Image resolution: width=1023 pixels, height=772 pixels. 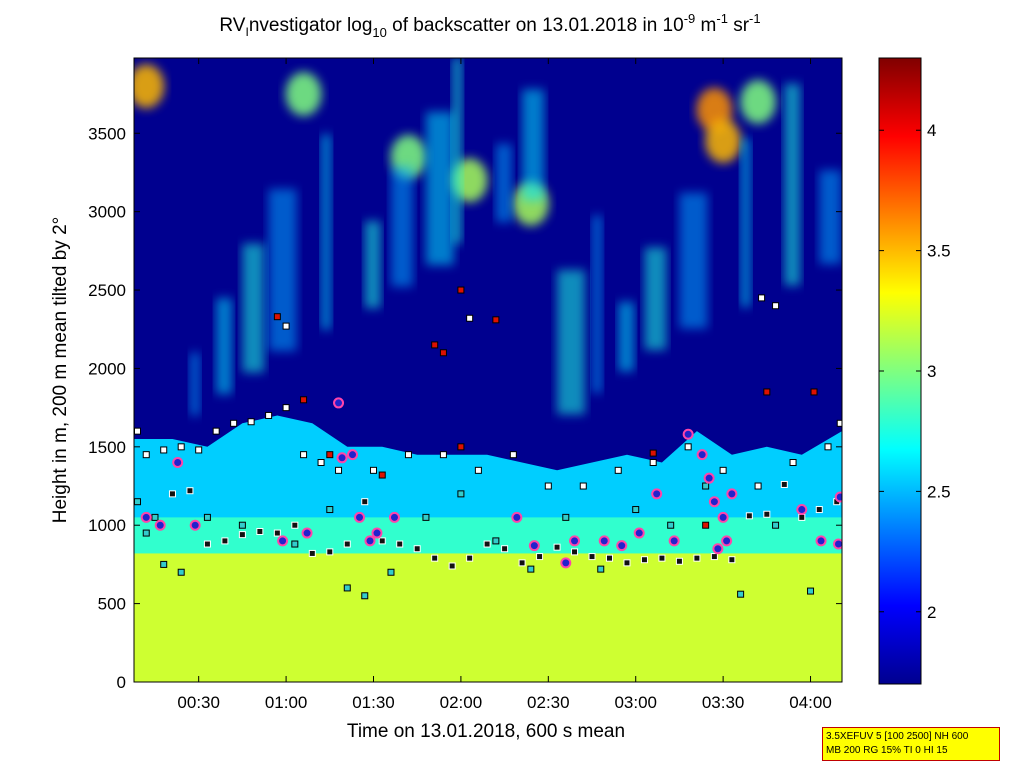 What do you see at coordinates (488, 617) in the screenshot?
I see `mixing-layer-core` at bounding box center [488, 617].